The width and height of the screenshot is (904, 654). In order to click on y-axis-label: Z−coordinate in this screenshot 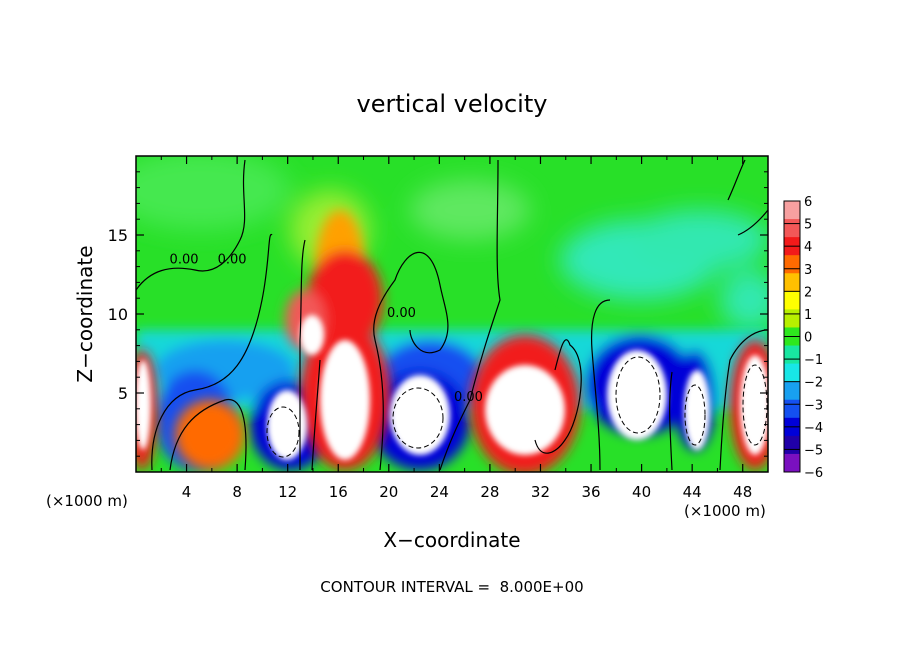, I will do `click(85, 313)`.